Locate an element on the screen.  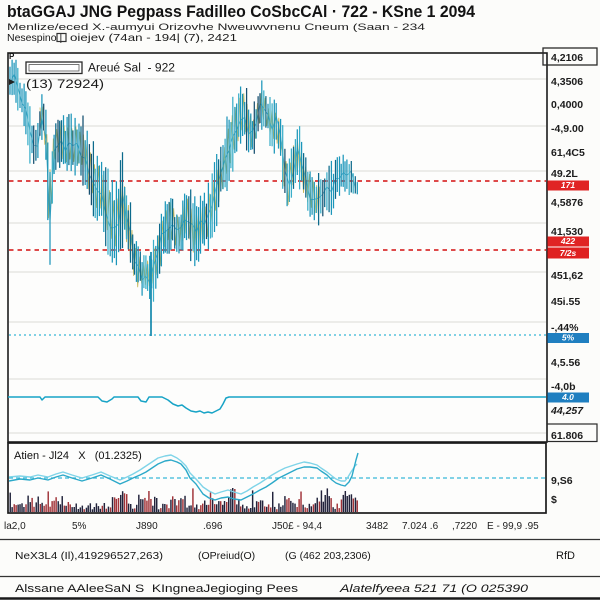
svg-text: J50£ - 94,4 is located at coordinates (297, 526).